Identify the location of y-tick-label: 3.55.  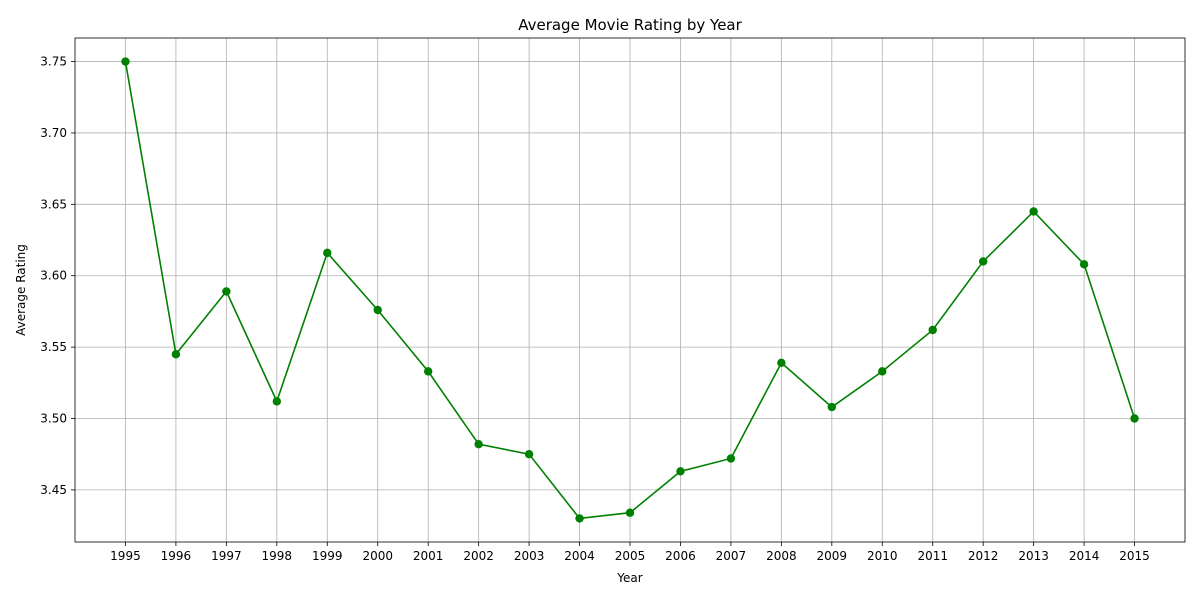
(53, 347).